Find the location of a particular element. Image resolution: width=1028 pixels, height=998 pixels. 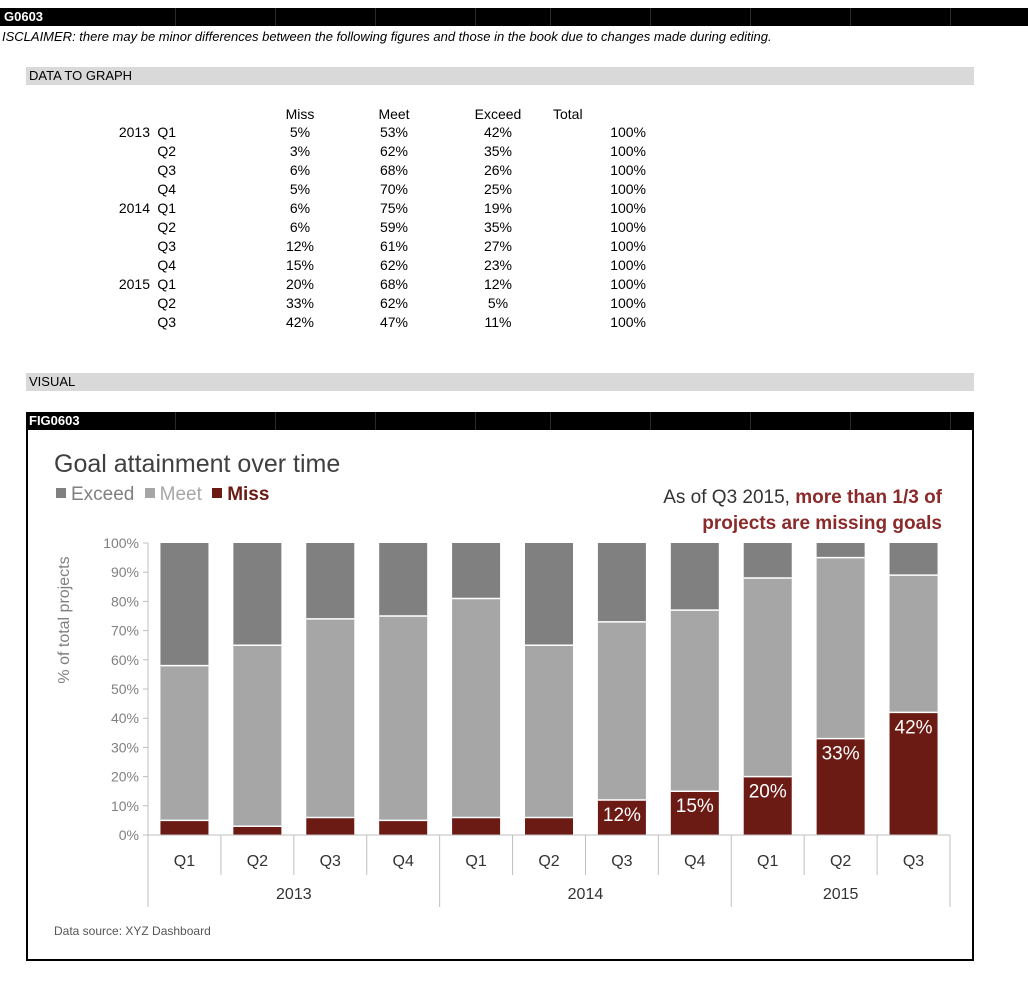

table-cell-quarter: Q3 is located at coordinates (166, 170).